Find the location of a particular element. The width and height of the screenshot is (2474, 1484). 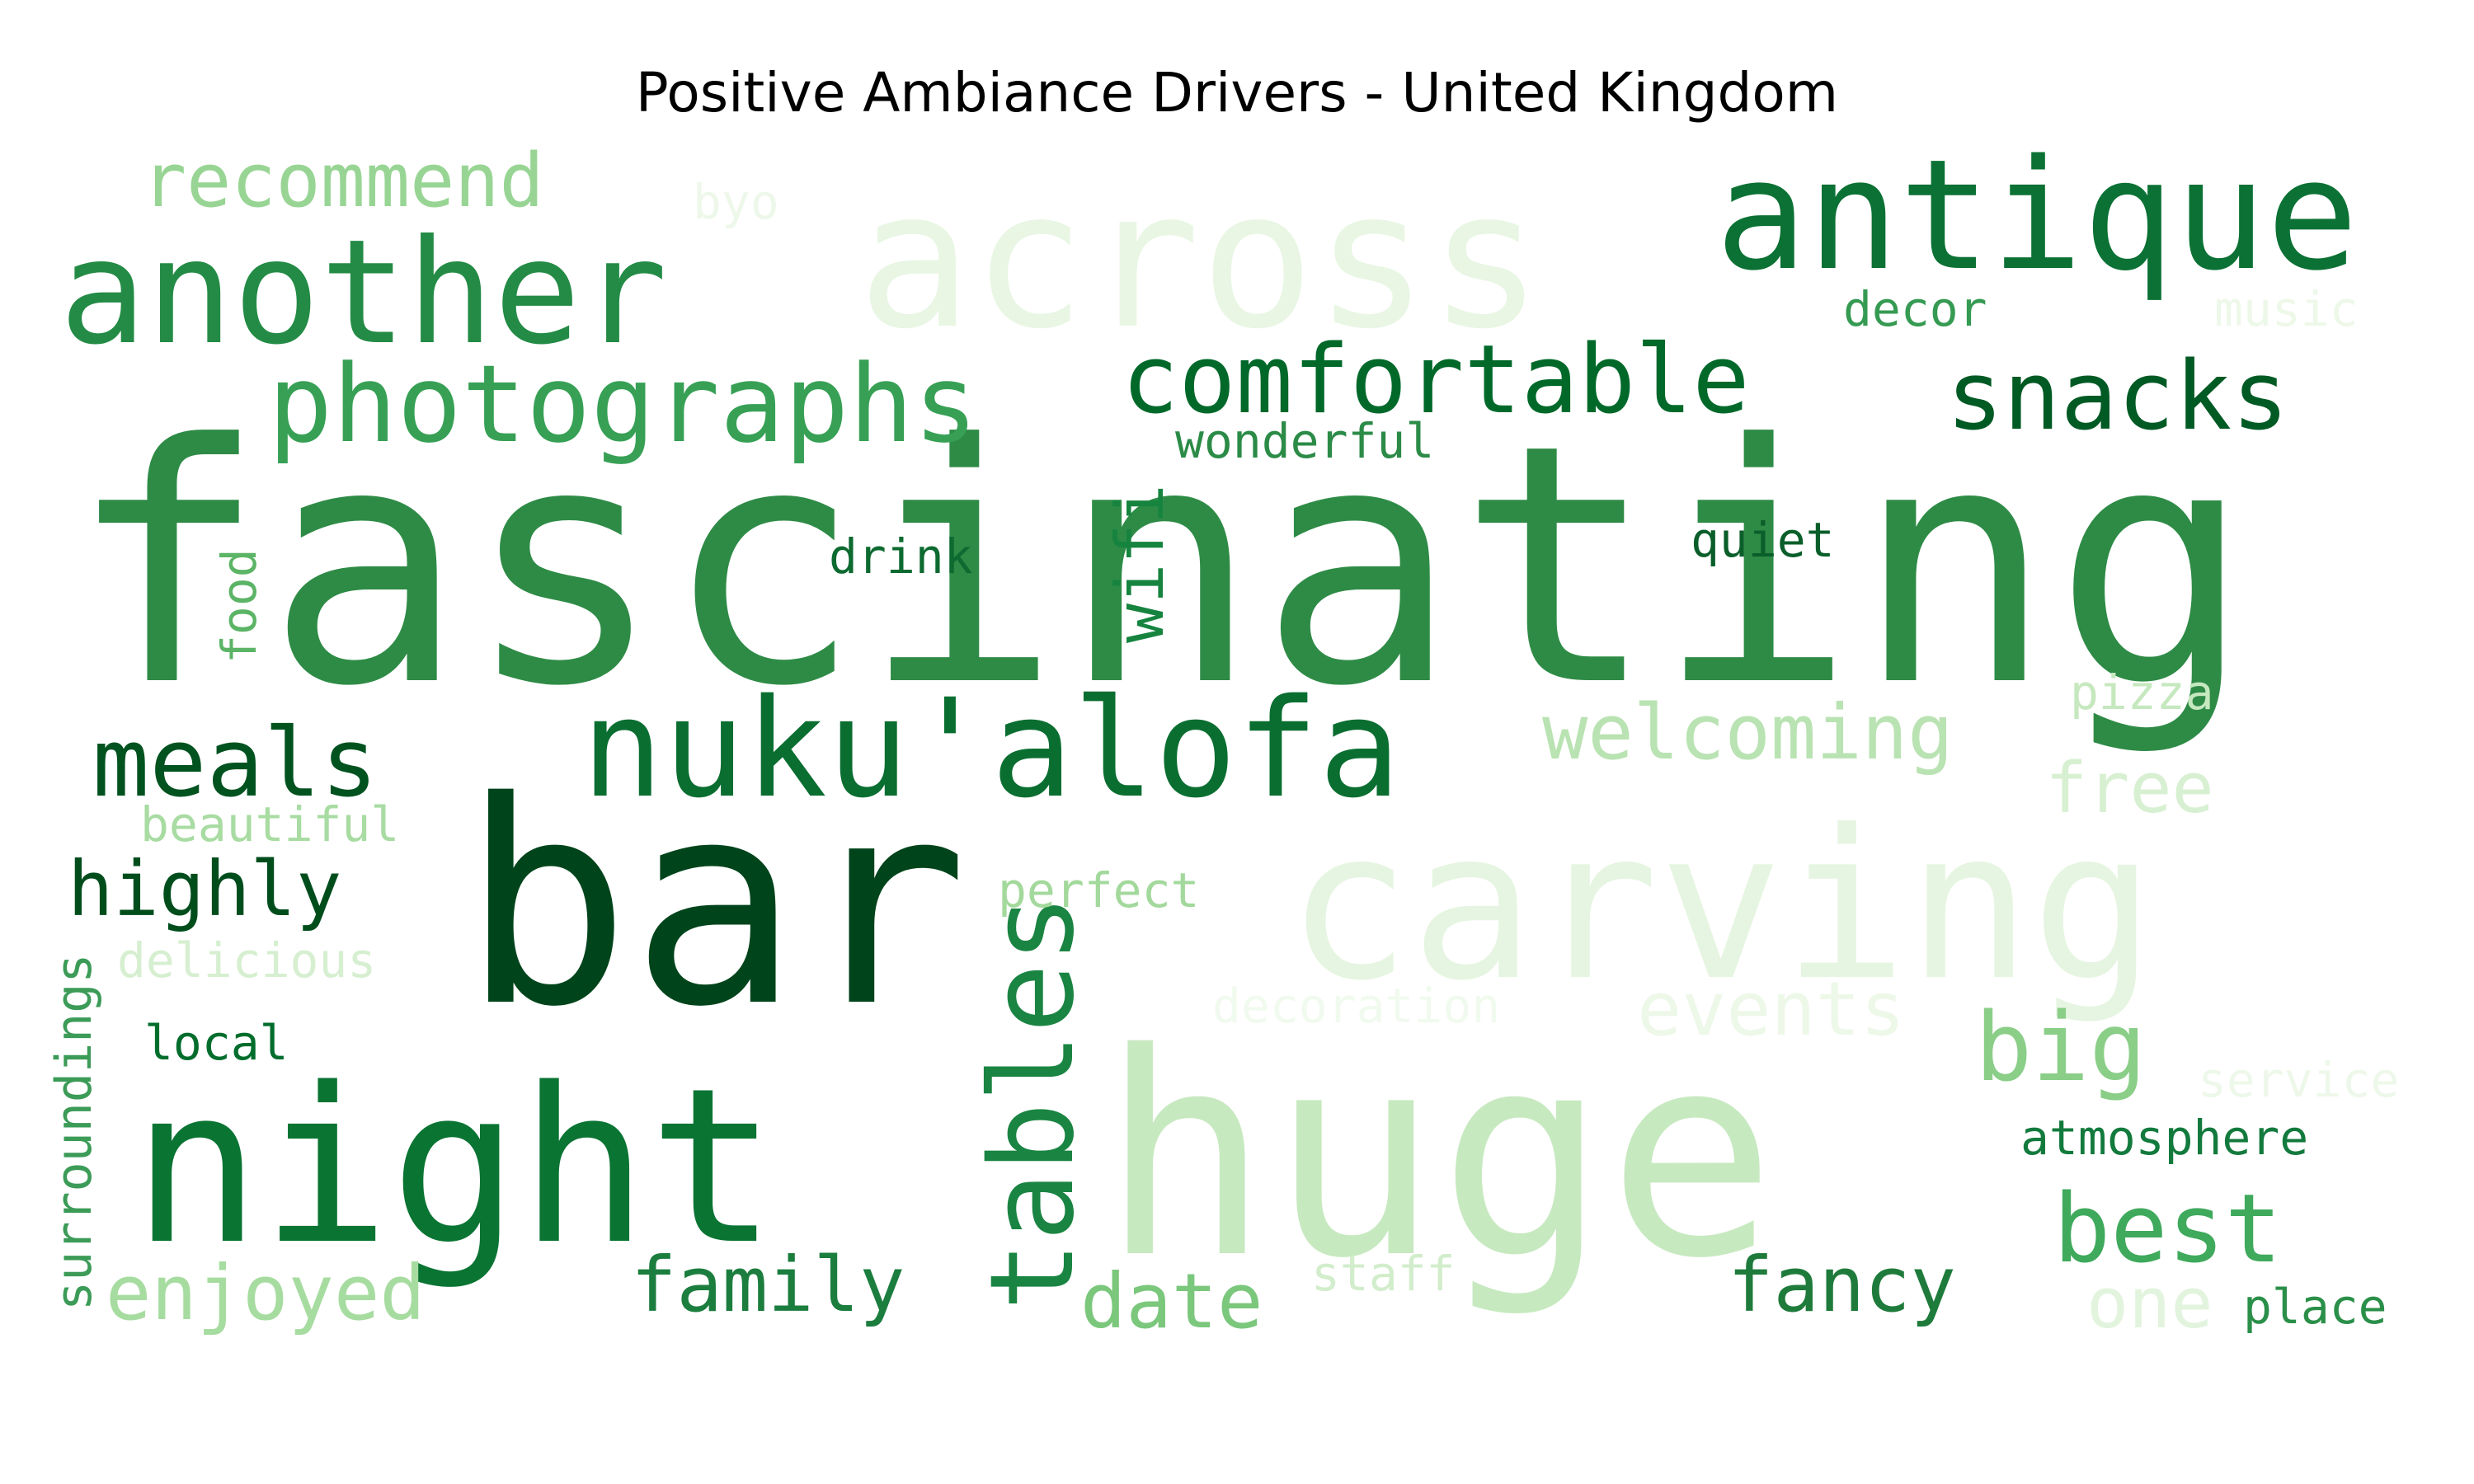

word-antique: antique is located at coordinates (2037, 215).